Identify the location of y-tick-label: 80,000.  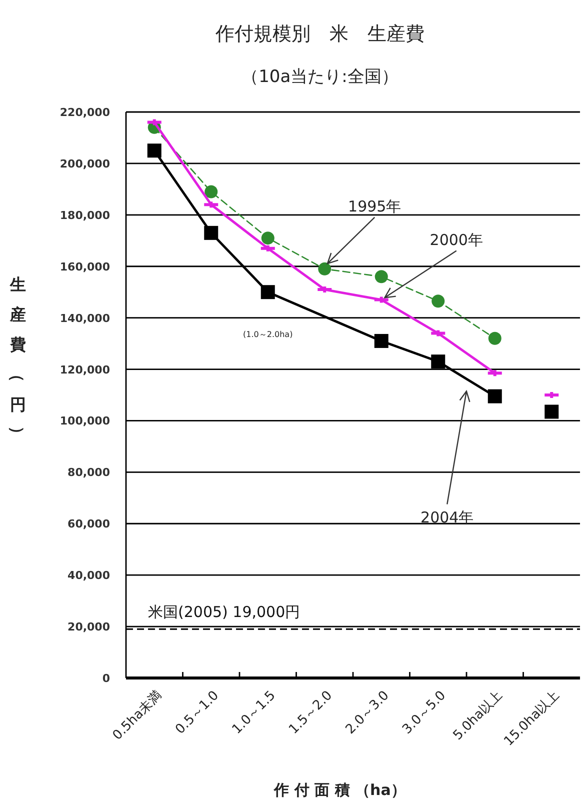
(89, 473).